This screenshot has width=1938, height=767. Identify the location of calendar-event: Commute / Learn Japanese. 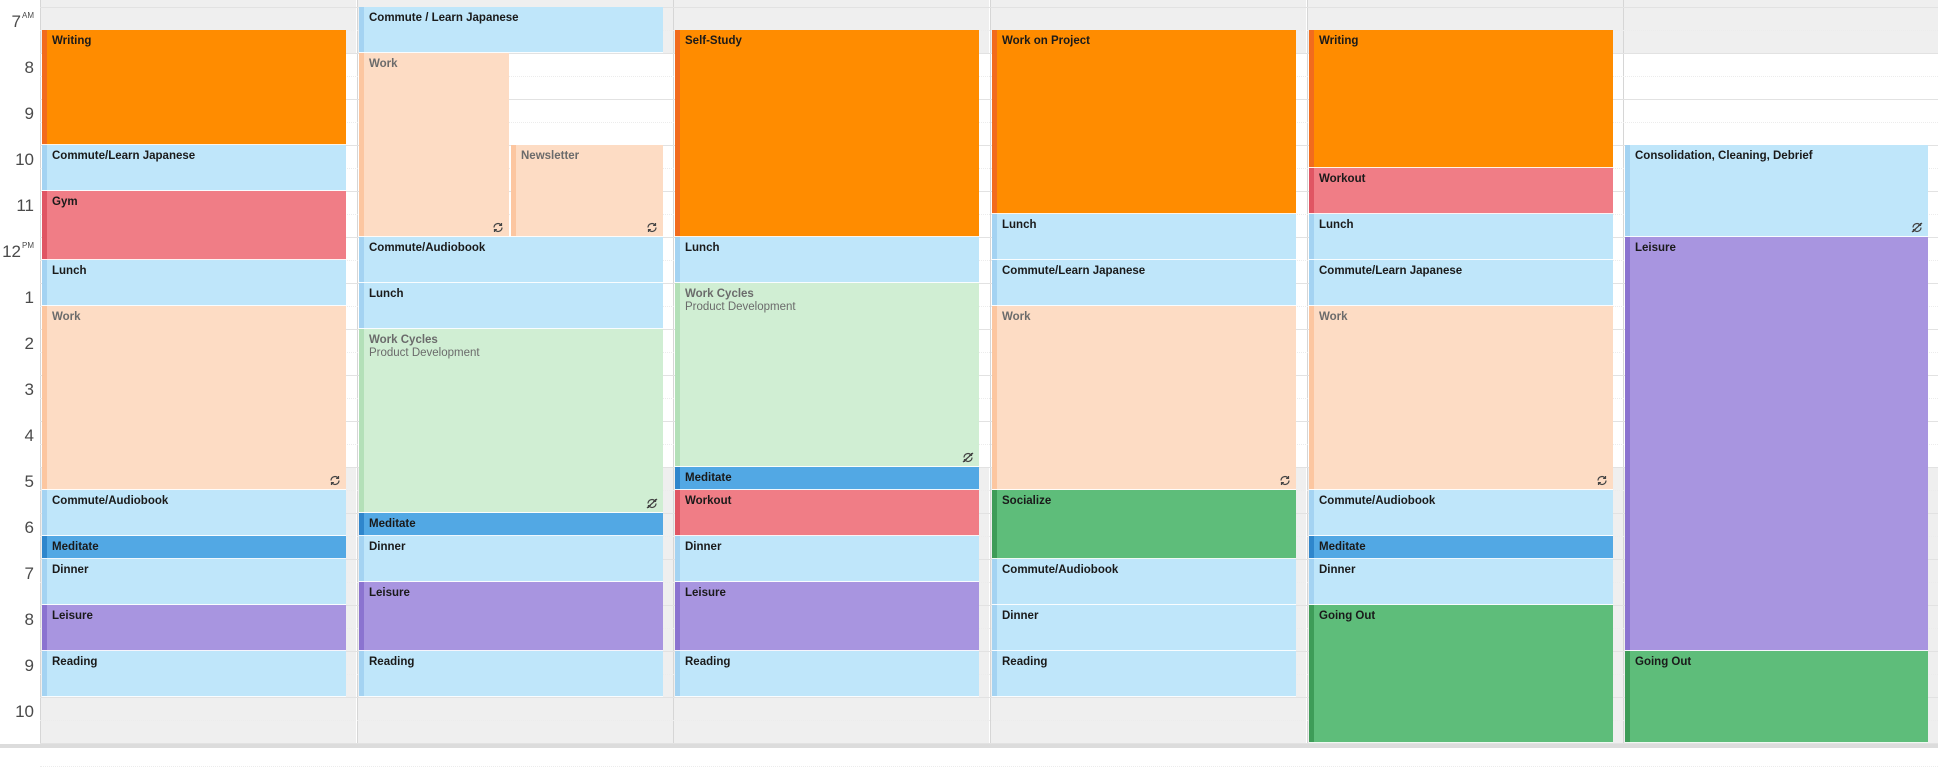
(511, 30).